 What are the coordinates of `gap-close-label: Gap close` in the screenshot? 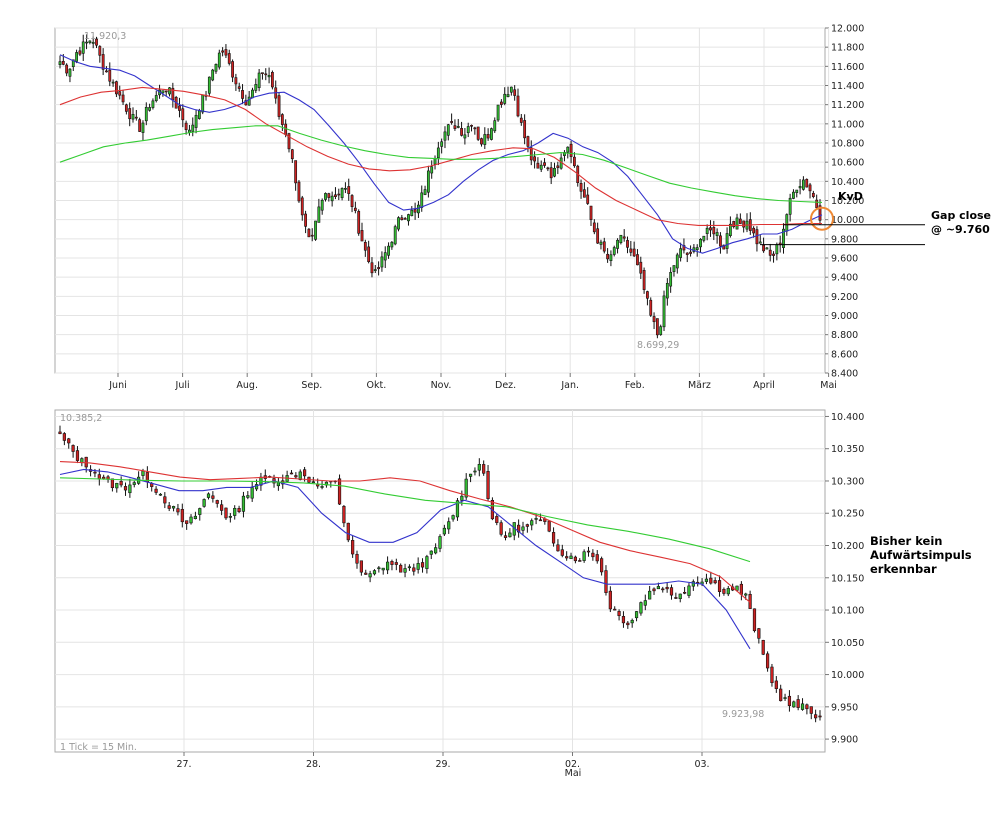 It's located at (961, 215).